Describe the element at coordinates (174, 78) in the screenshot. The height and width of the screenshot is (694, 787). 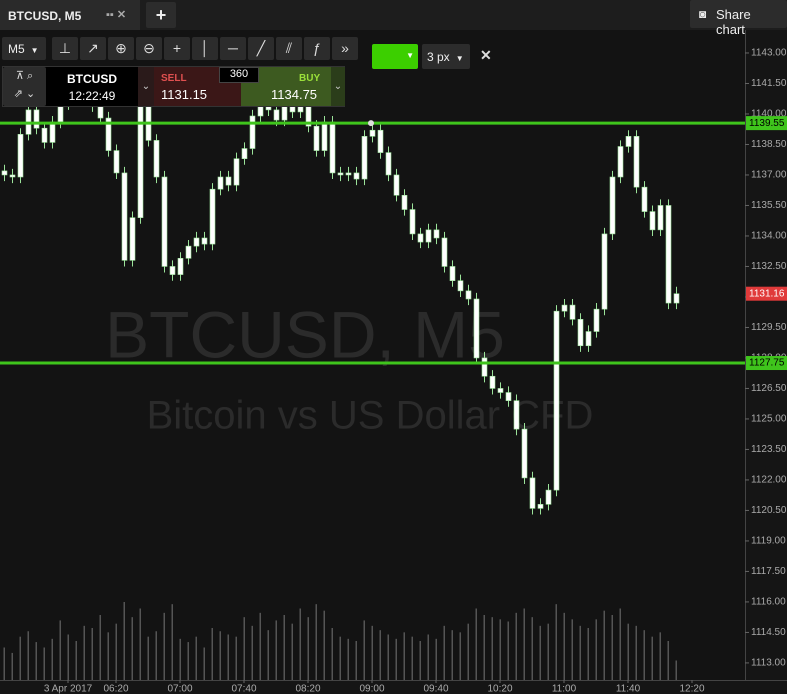
I see `sell-label: SELL` at that location.